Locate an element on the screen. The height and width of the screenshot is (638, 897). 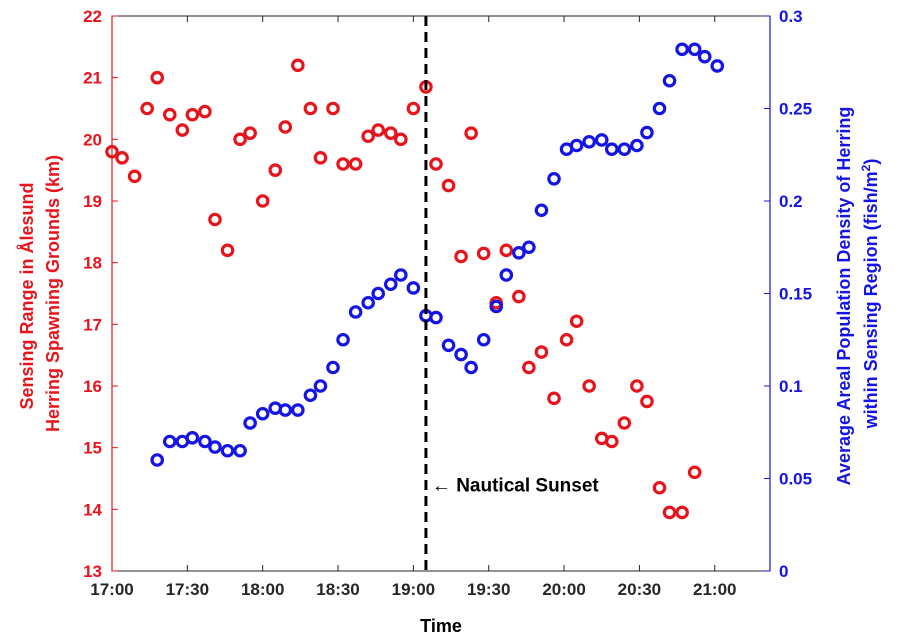
x-tick-label: 20:30 is located at coordinates (639, 589).